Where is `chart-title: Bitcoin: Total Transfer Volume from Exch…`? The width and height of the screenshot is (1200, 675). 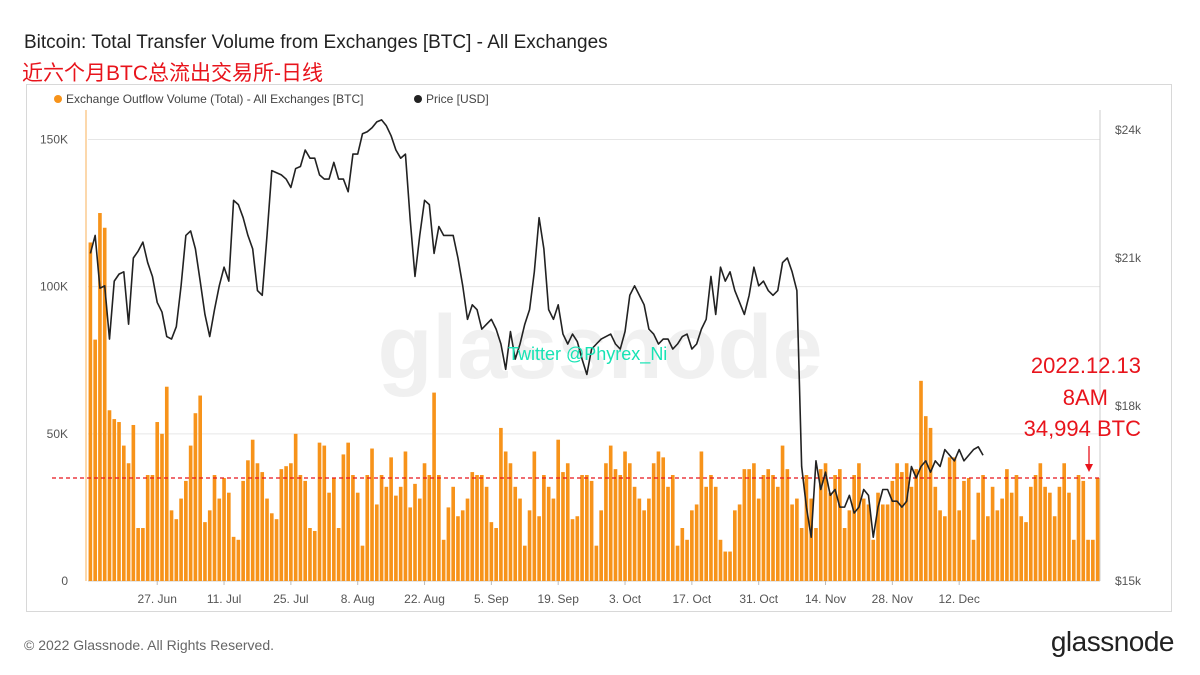 chart-title: Bitcoin: Total Transfer Volume from Exch… is located at coordinates (316, 42).